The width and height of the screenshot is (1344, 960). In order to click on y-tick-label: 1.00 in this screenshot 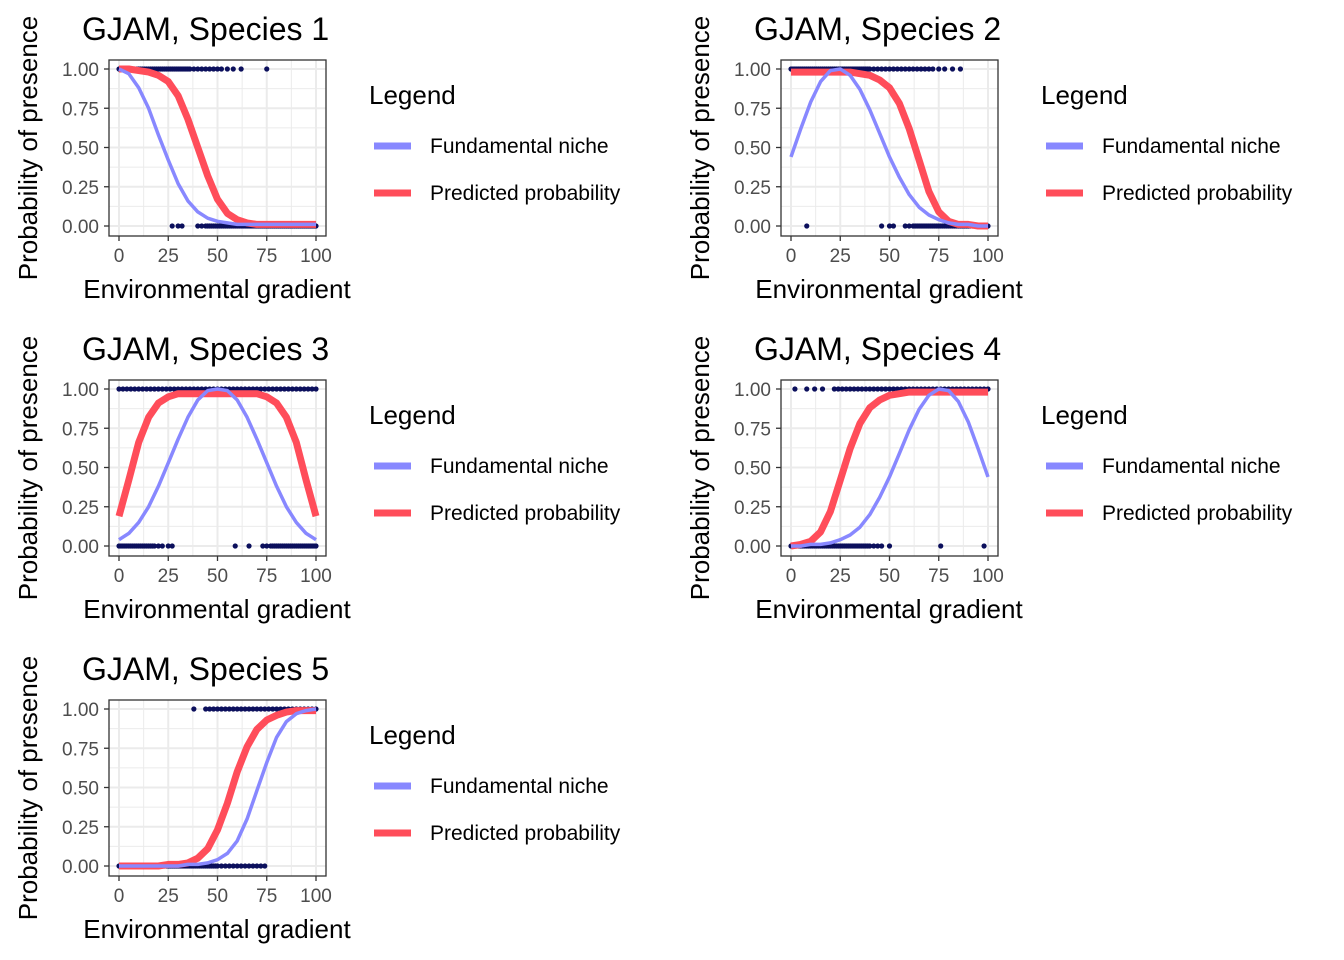, I will do `click(752, 390)`.